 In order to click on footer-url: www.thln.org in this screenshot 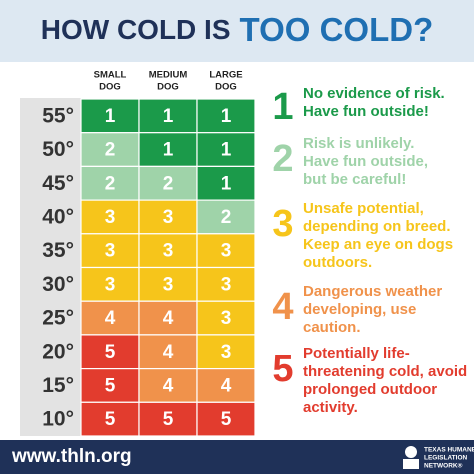, I will do `click(71, 456)`.